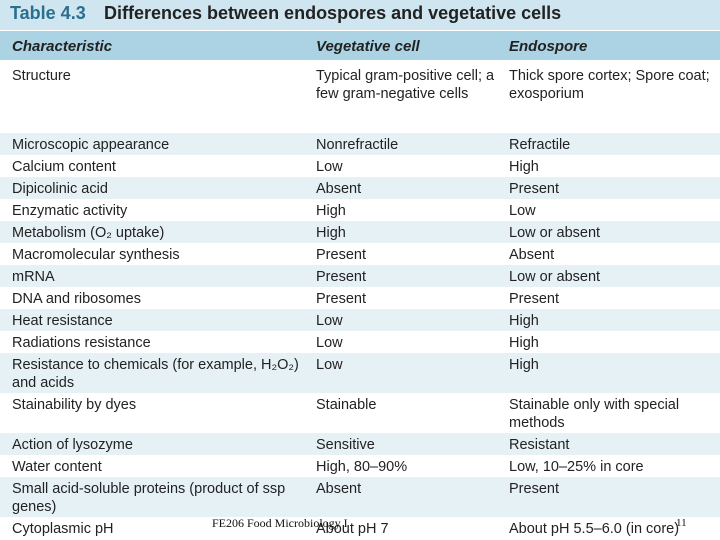 The width and height of the screenshot is (720, 540). What do you see at coordinates (64, 167) in the screenshot?
I see `cell-characteristic: Calcium content` at bounding box center [64, 167].